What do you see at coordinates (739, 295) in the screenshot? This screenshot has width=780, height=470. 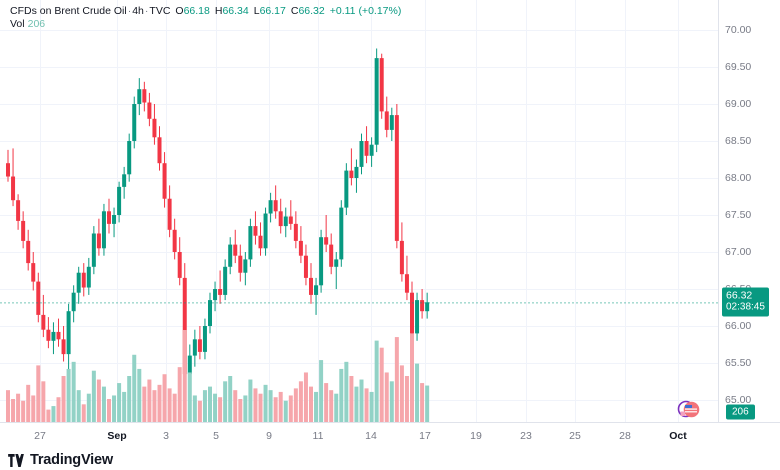 I see `current-price-value: 66.32` at bounding box center [739, 295].